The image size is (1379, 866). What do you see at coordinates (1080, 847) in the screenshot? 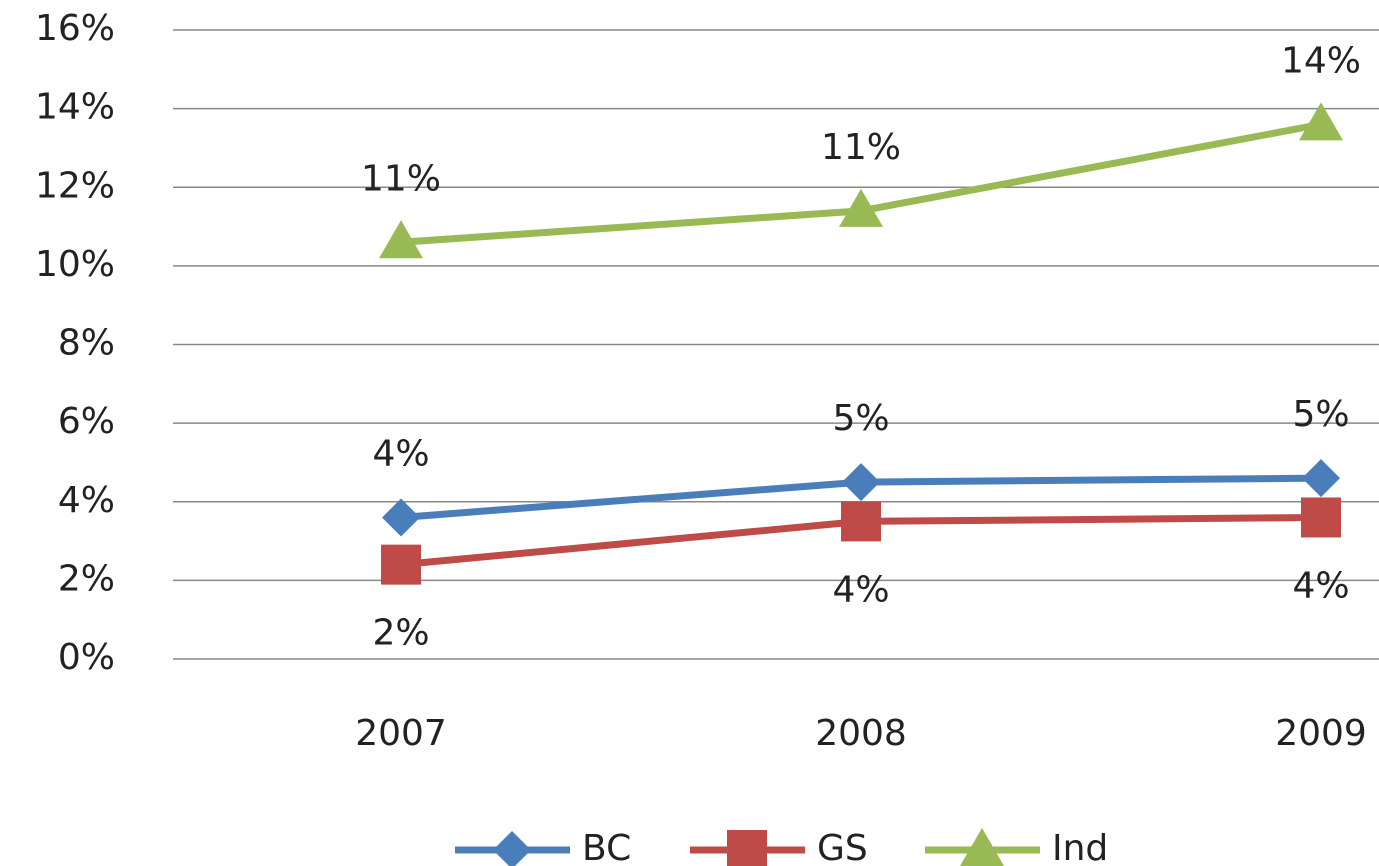
I see `legend-label: Ind` at bounding box center [1080, 847].